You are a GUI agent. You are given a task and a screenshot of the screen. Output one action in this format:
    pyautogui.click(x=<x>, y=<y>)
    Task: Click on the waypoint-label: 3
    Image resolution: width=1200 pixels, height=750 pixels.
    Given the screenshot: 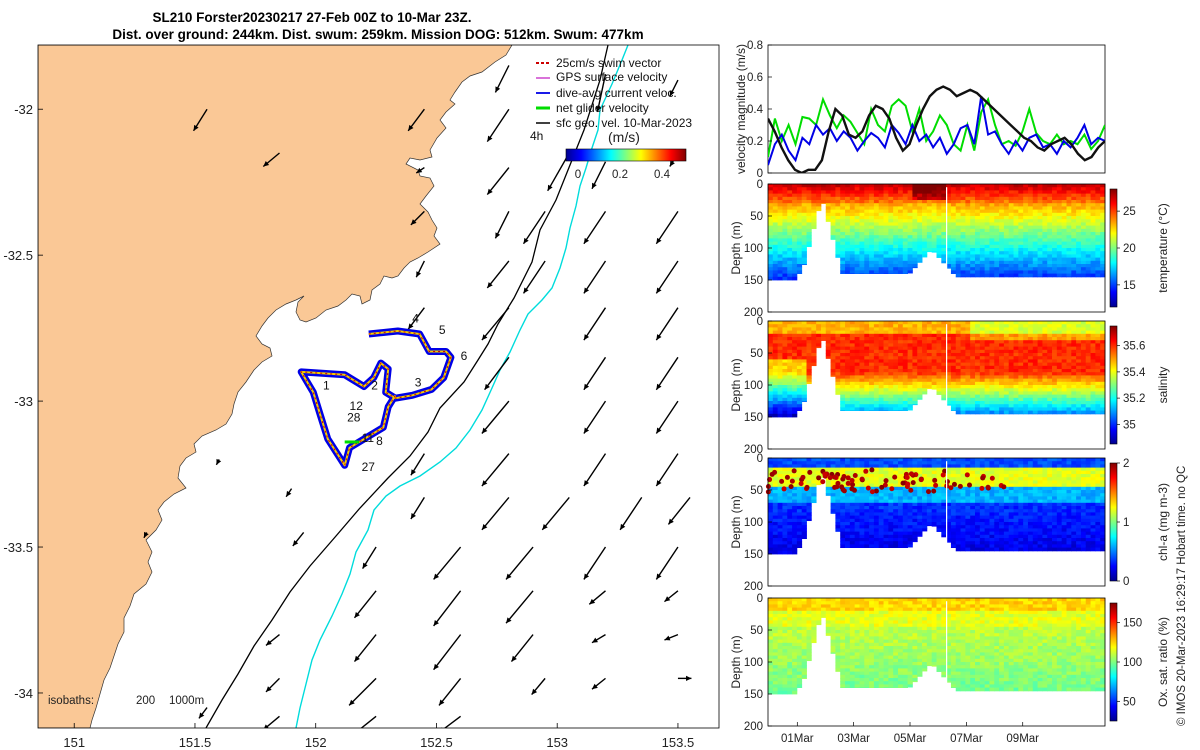 What is the action you would take?
    pyautogui.click(x=418, y=383)
    